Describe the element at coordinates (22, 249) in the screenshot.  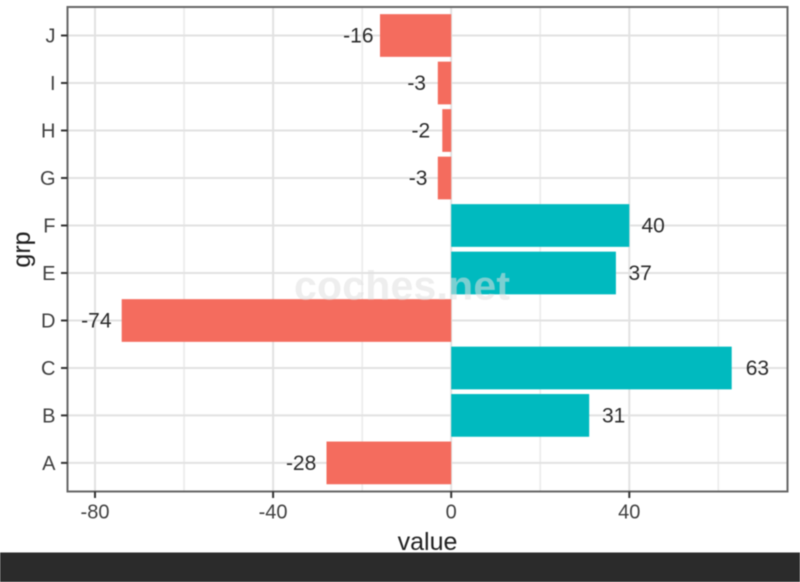
I see `svg-text: grp` at that location.